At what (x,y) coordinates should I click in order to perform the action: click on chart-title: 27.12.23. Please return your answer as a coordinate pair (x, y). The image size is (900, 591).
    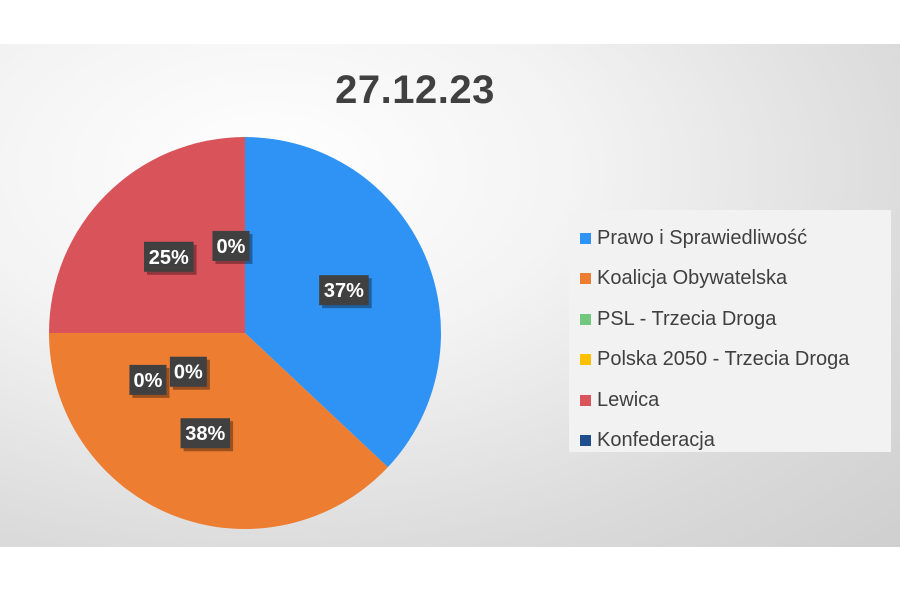
    Looking at the image, I should click on (415, 90).